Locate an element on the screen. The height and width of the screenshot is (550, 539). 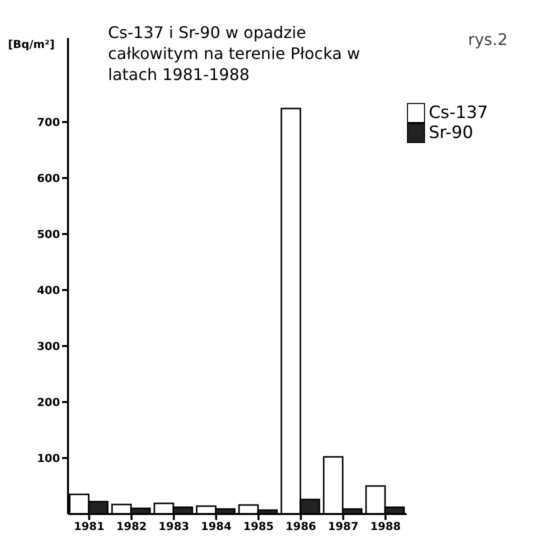
y-tick-label: 300 is located at coordinates (48, 346).